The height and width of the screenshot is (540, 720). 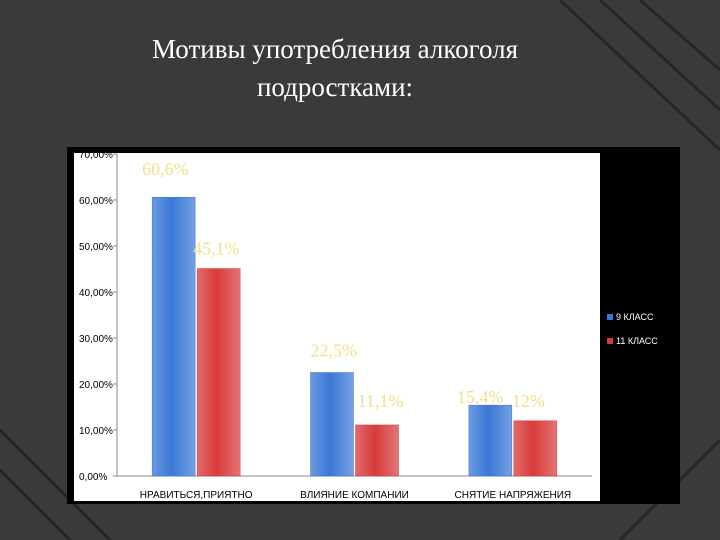 I want to click on slide-title-line-1: Мотивы употребления алкоголя, so click(x=335, y=49).